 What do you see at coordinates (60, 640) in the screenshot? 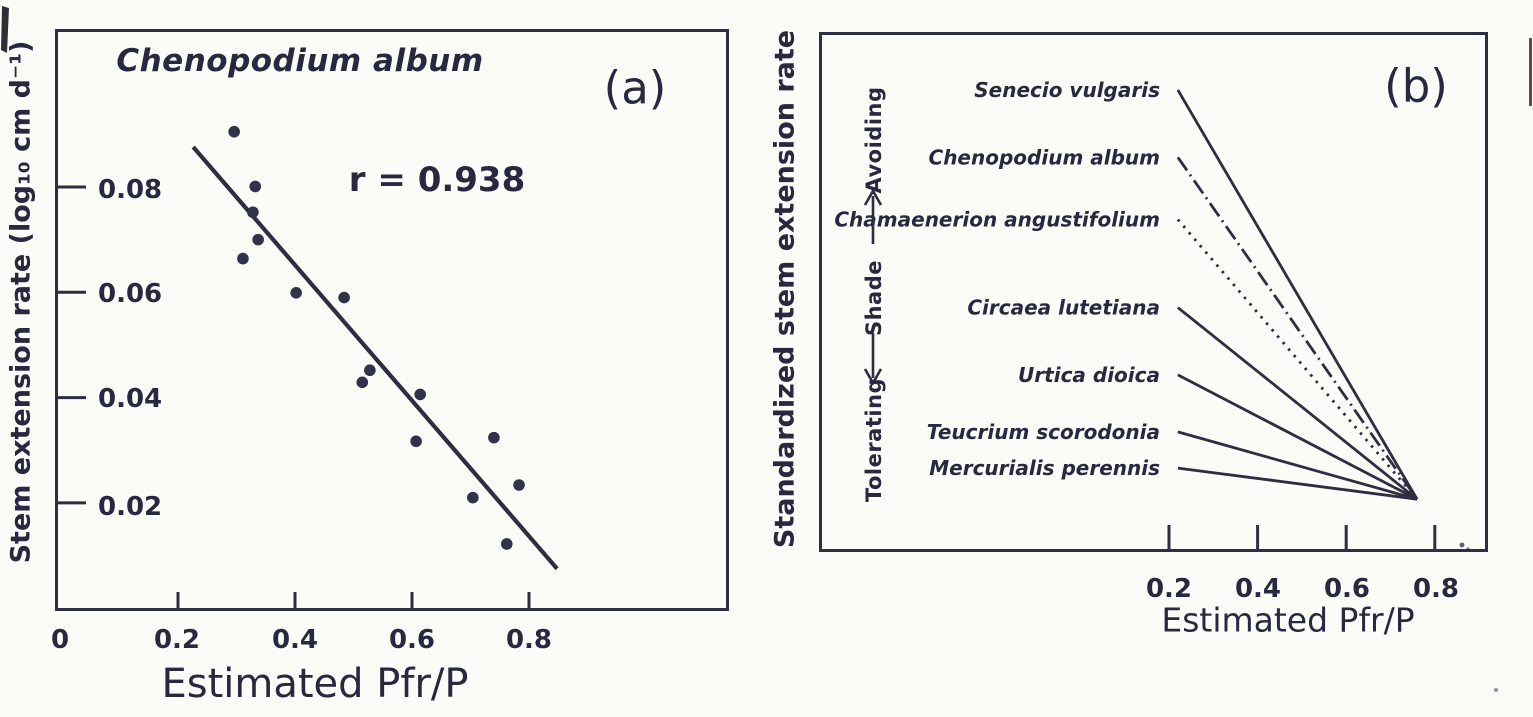
I see `panel-a-x-tick-label: 0` at bounding box center [60, 640].